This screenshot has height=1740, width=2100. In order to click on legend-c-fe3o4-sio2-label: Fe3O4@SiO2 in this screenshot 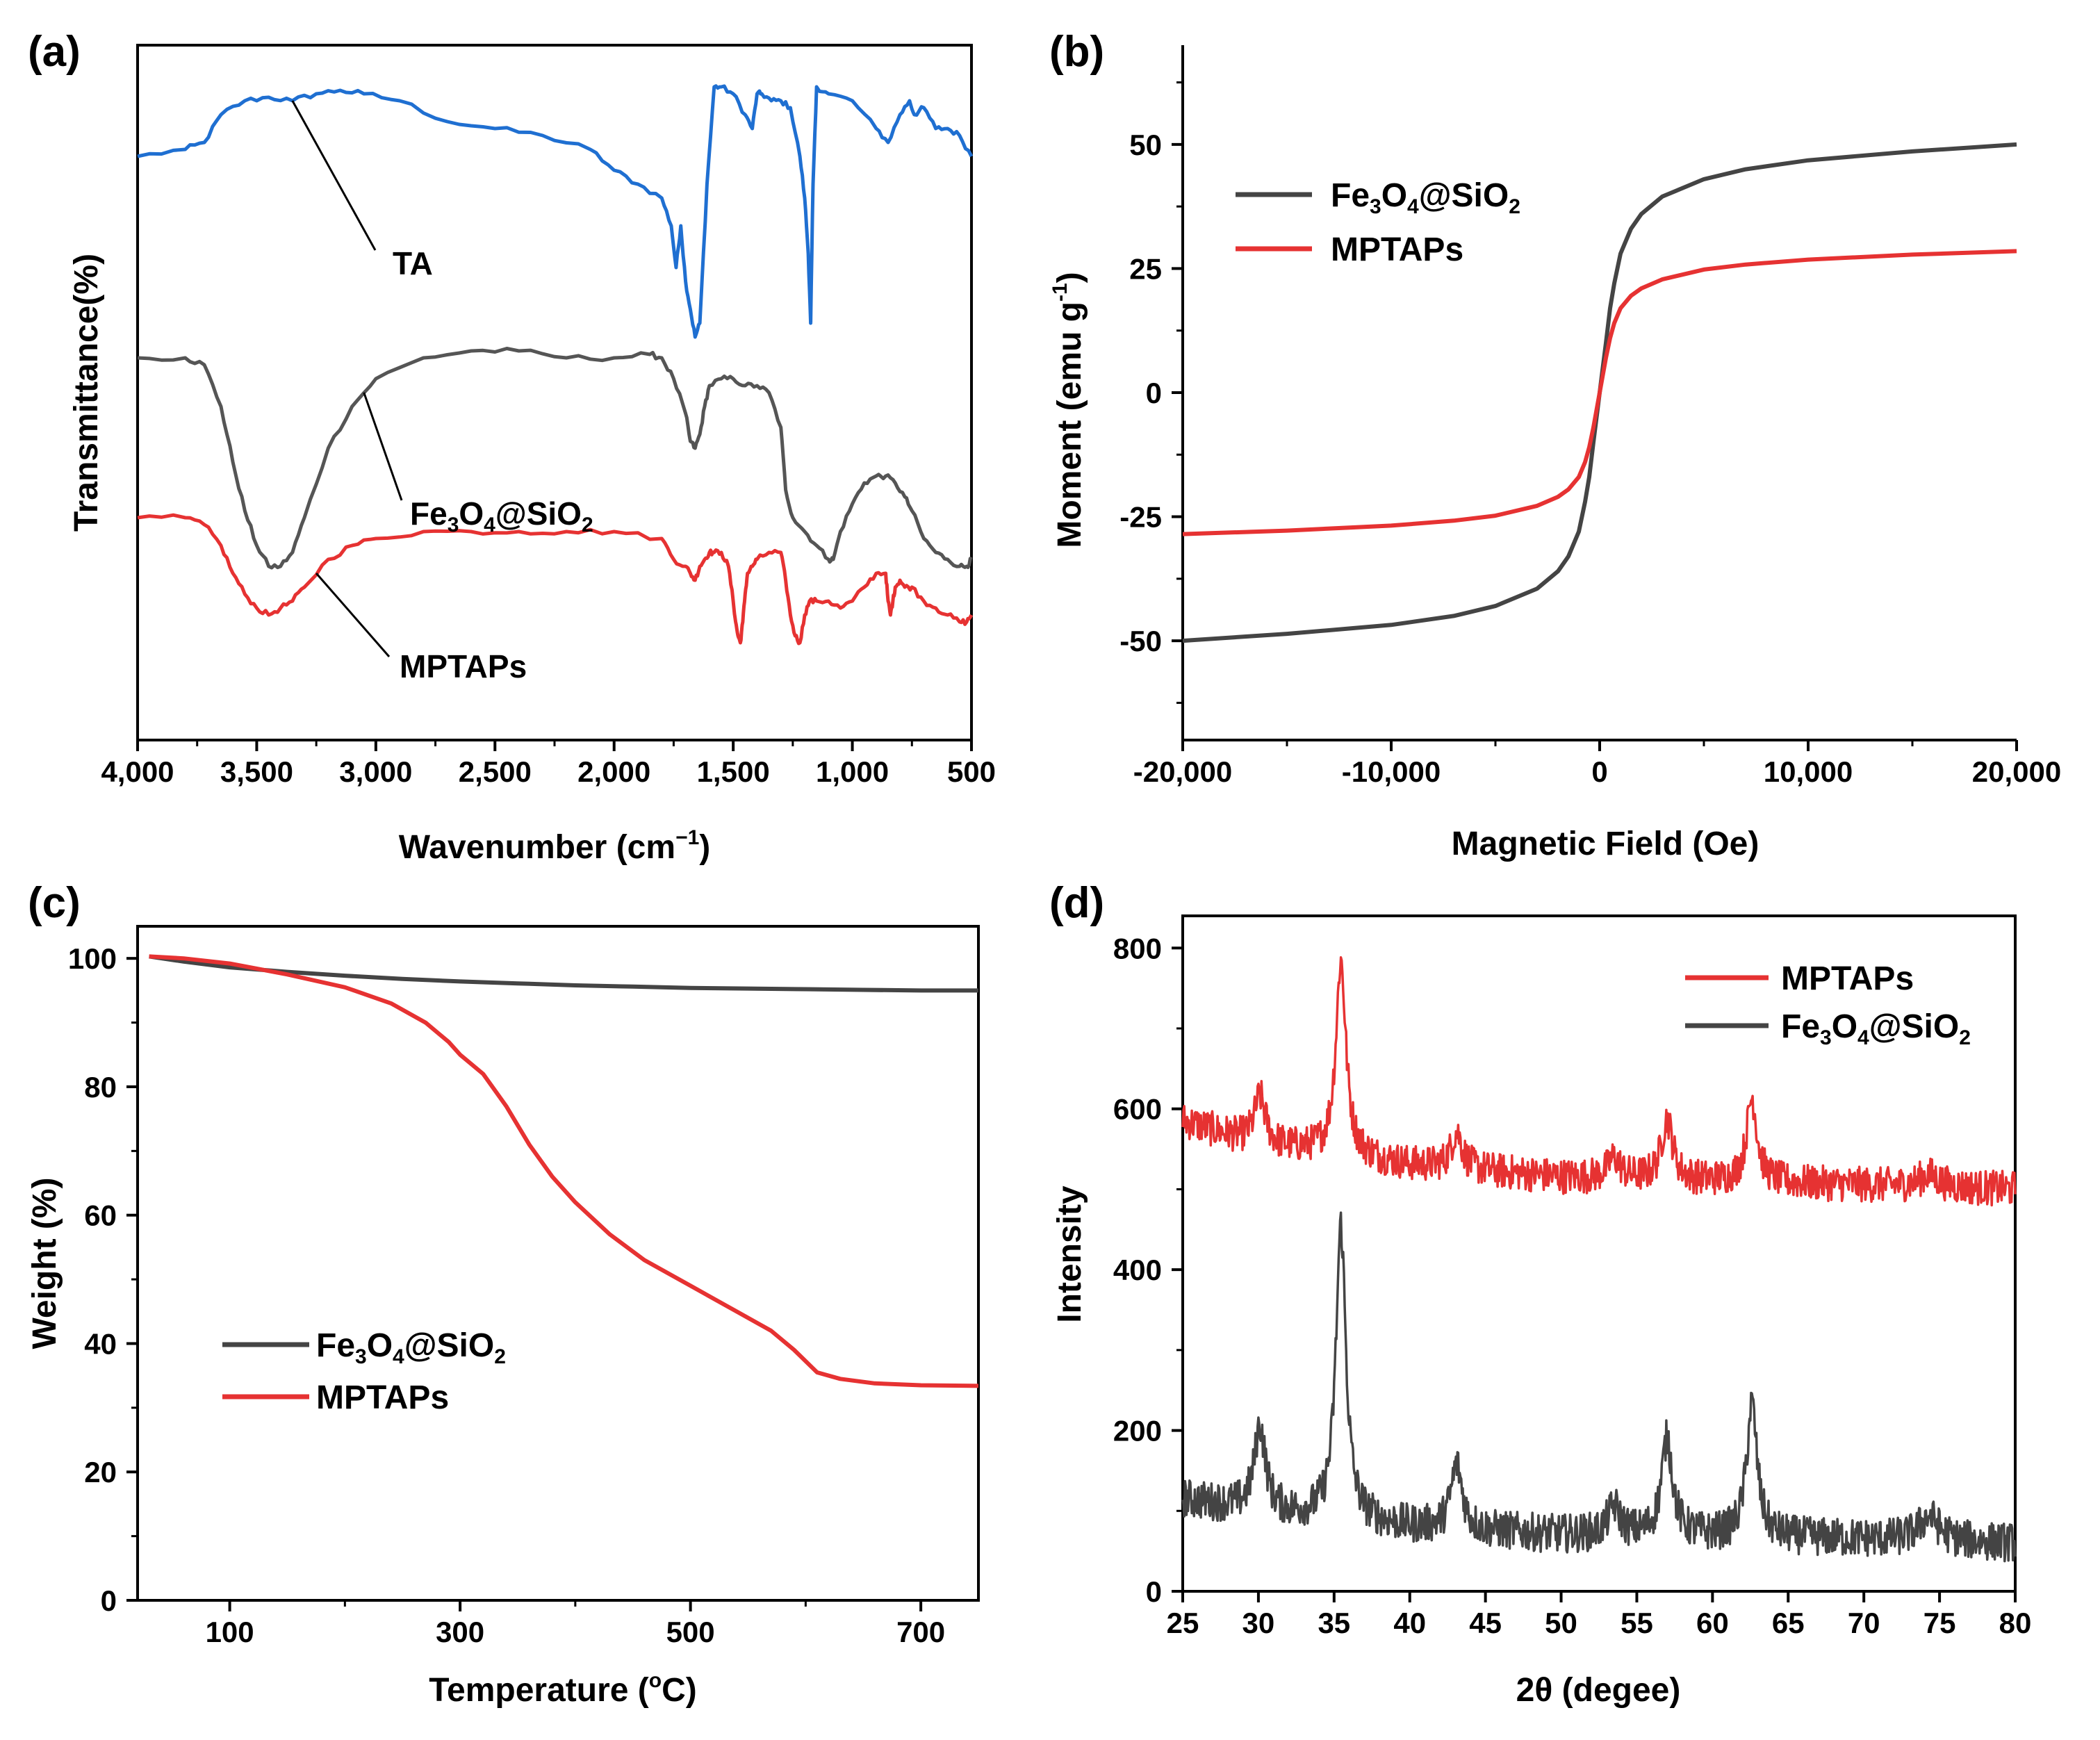, I will do `click(411, 1347)`.